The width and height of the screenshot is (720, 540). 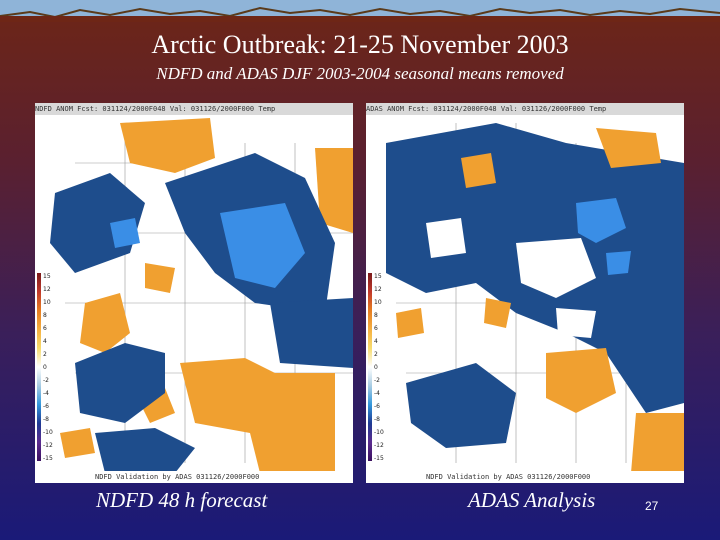 What do you see at coordinates (652, 506) in the screenshot?
I see `page-number: 27` at bounding box center [652, 506].